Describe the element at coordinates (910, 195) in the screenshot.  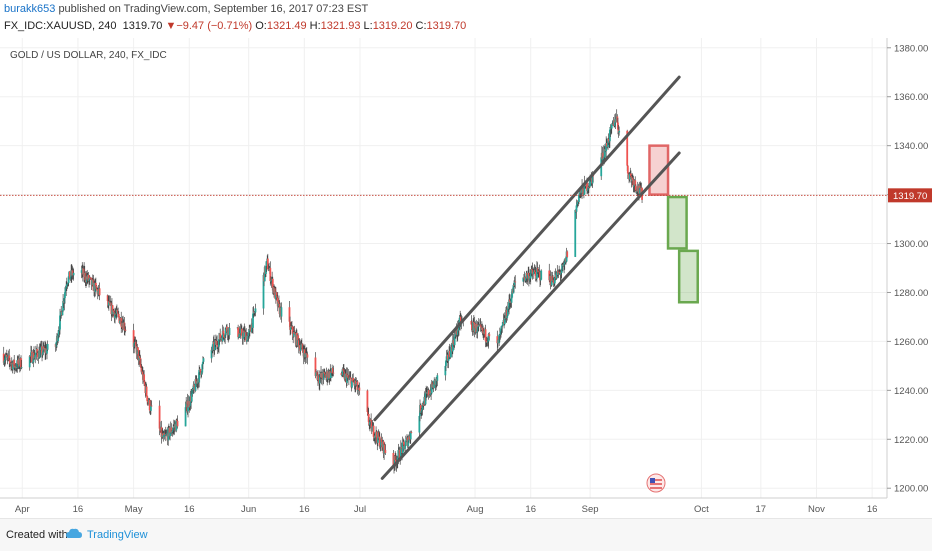
I see `current-price-tag` at that location.